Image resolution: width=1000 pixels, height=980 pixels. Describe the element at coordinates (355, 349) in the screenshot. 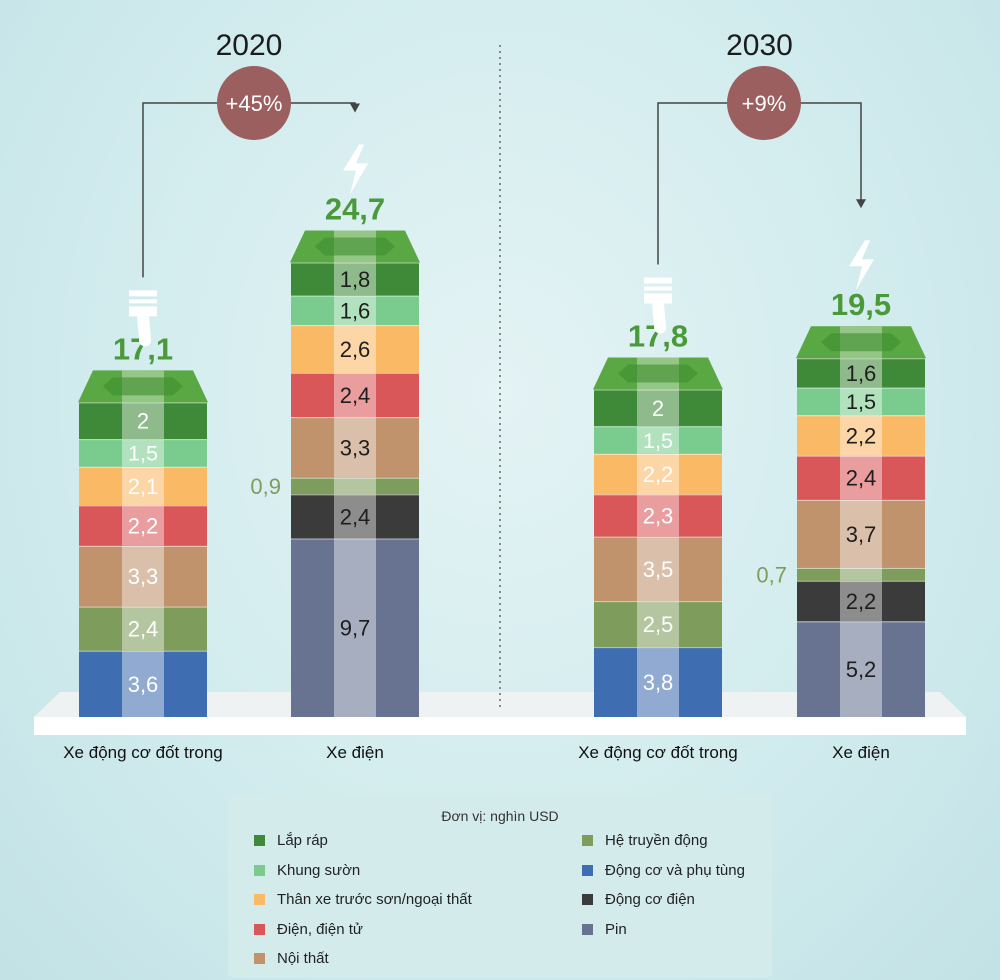

I see `segment-label: 2,6` at that location.